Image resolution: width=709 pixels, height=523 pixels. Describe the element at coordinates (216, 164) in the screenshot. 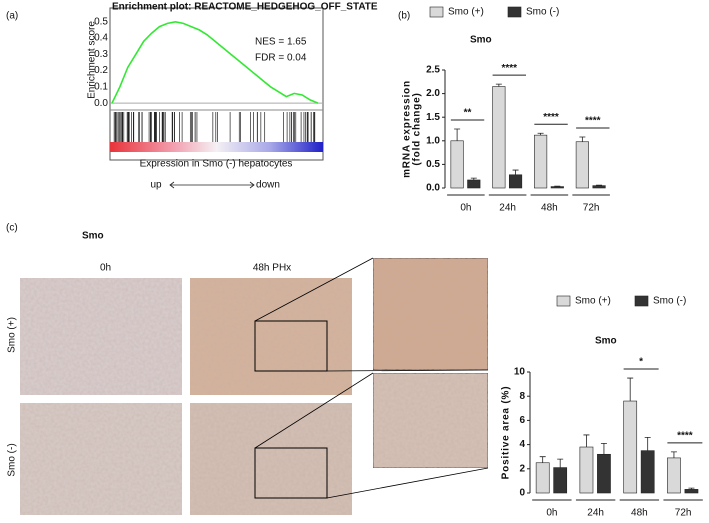

I see `x-axis-label: Expression in Smo (-) hepatocytes` at that location.